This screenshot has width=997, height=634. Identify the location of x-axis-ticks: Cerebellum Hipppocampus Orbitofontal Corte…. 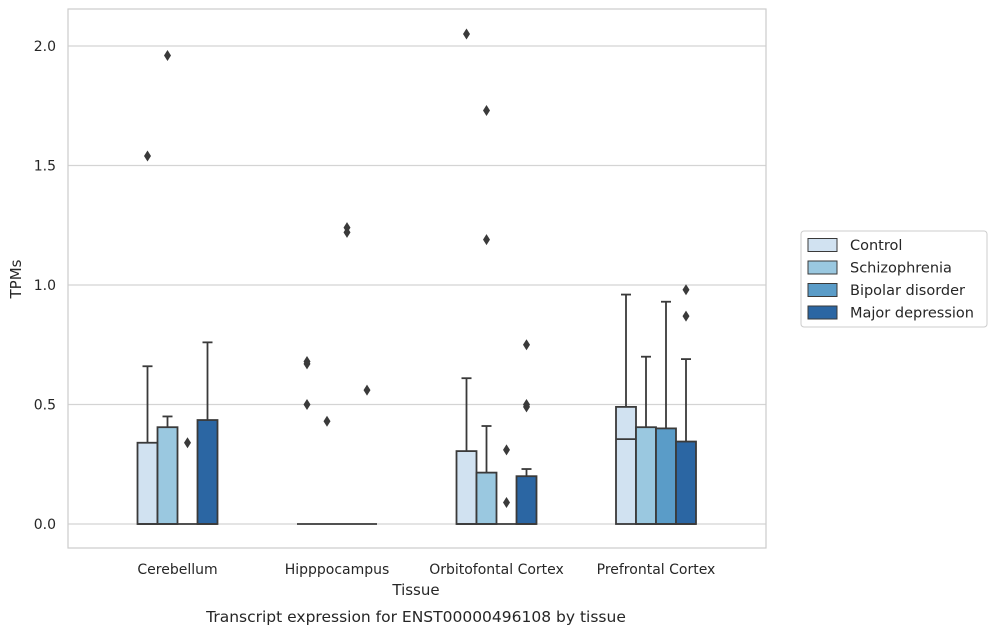
(426, 570).